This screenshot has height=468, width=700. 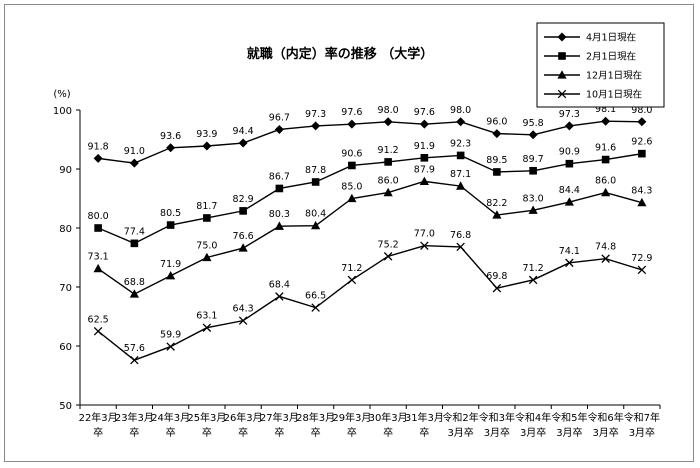 What do you see at coordinates (642, 417) in the screenshot?
I see `x-tick-label: 令和7年` at bounding box center [642, 417].